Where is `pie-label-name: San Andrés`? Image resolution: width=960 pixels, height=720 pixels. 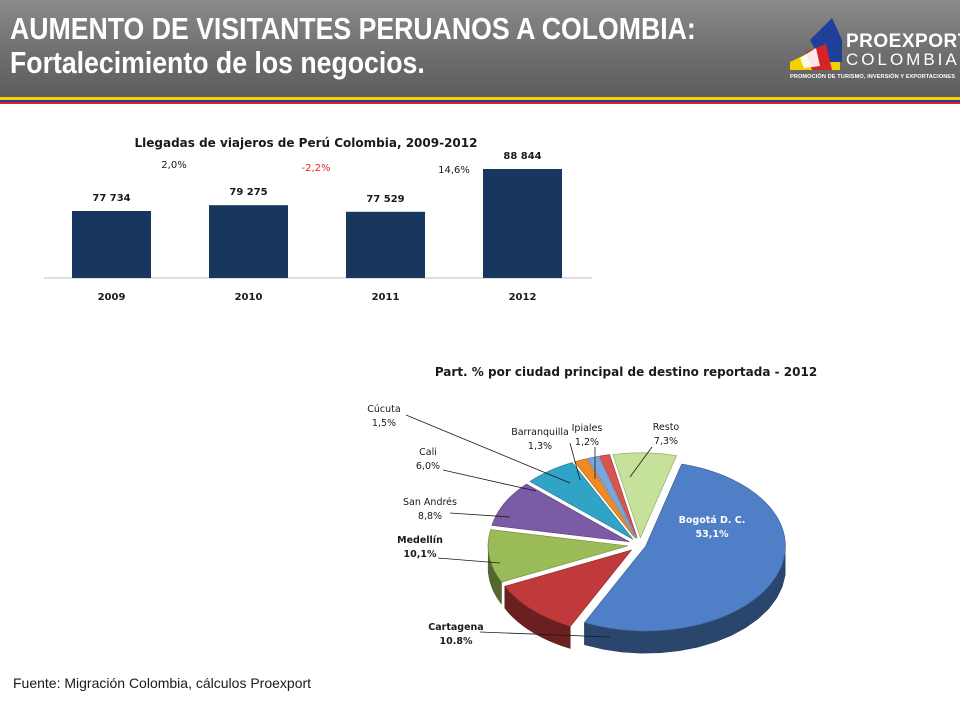
pie-label-name: San Andrés is located at coordinates (430, 502).